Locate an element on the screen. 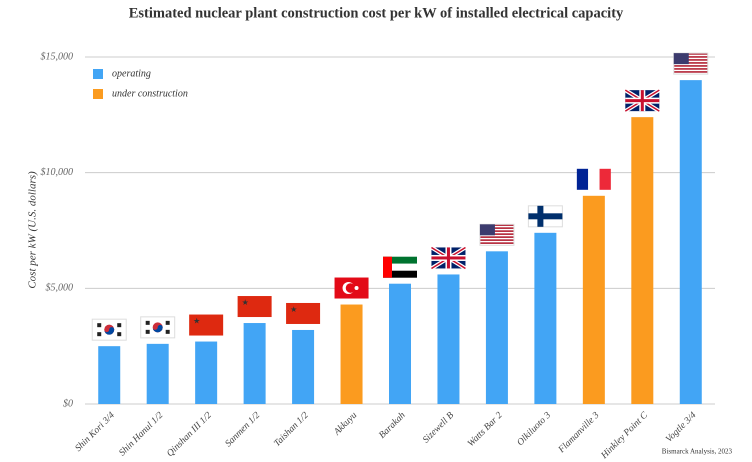 The image size is (752, 462). x-tick-label: Hinkley Point C is located at coordinates (625, 436).